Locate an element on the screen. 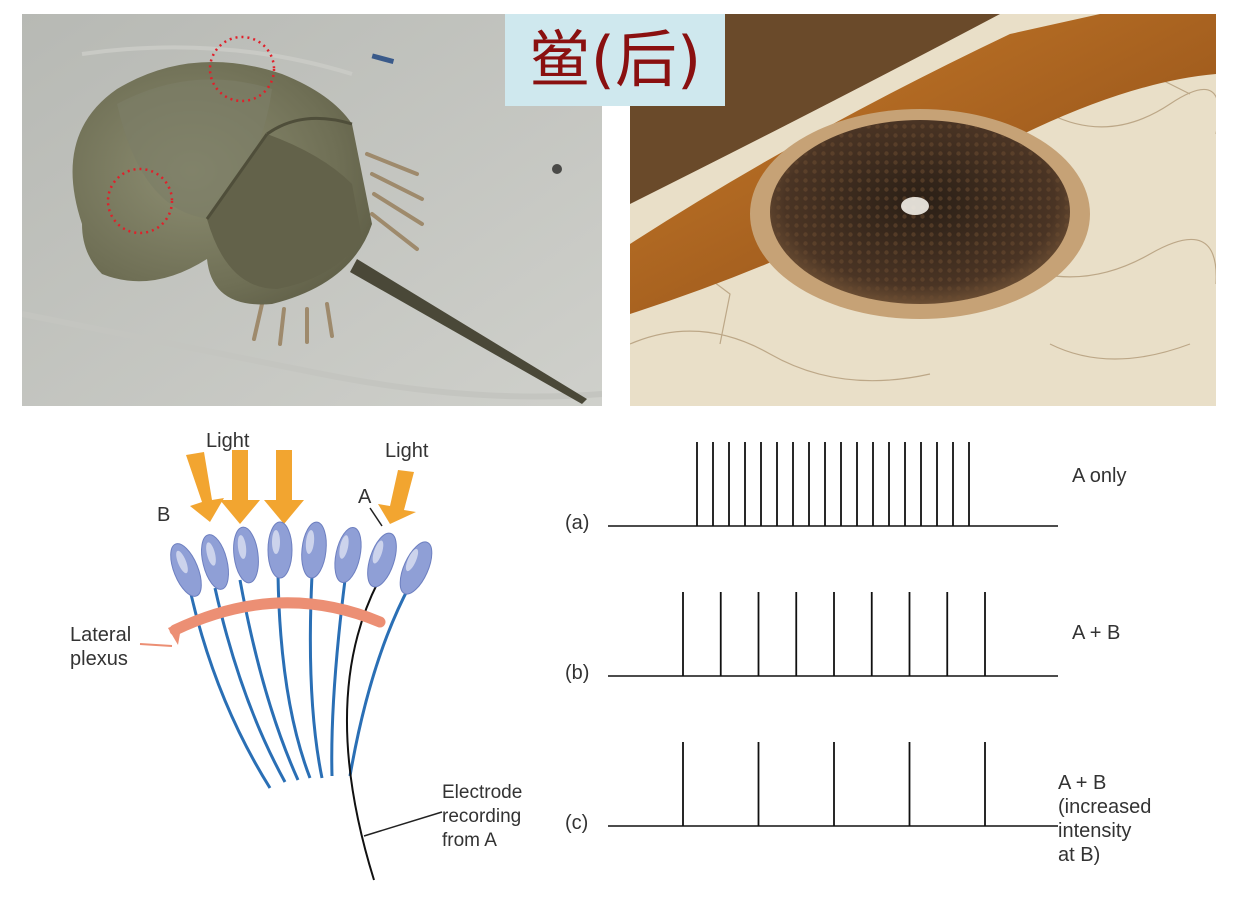  ommatidia-cells is located at coordinates (301, 559).